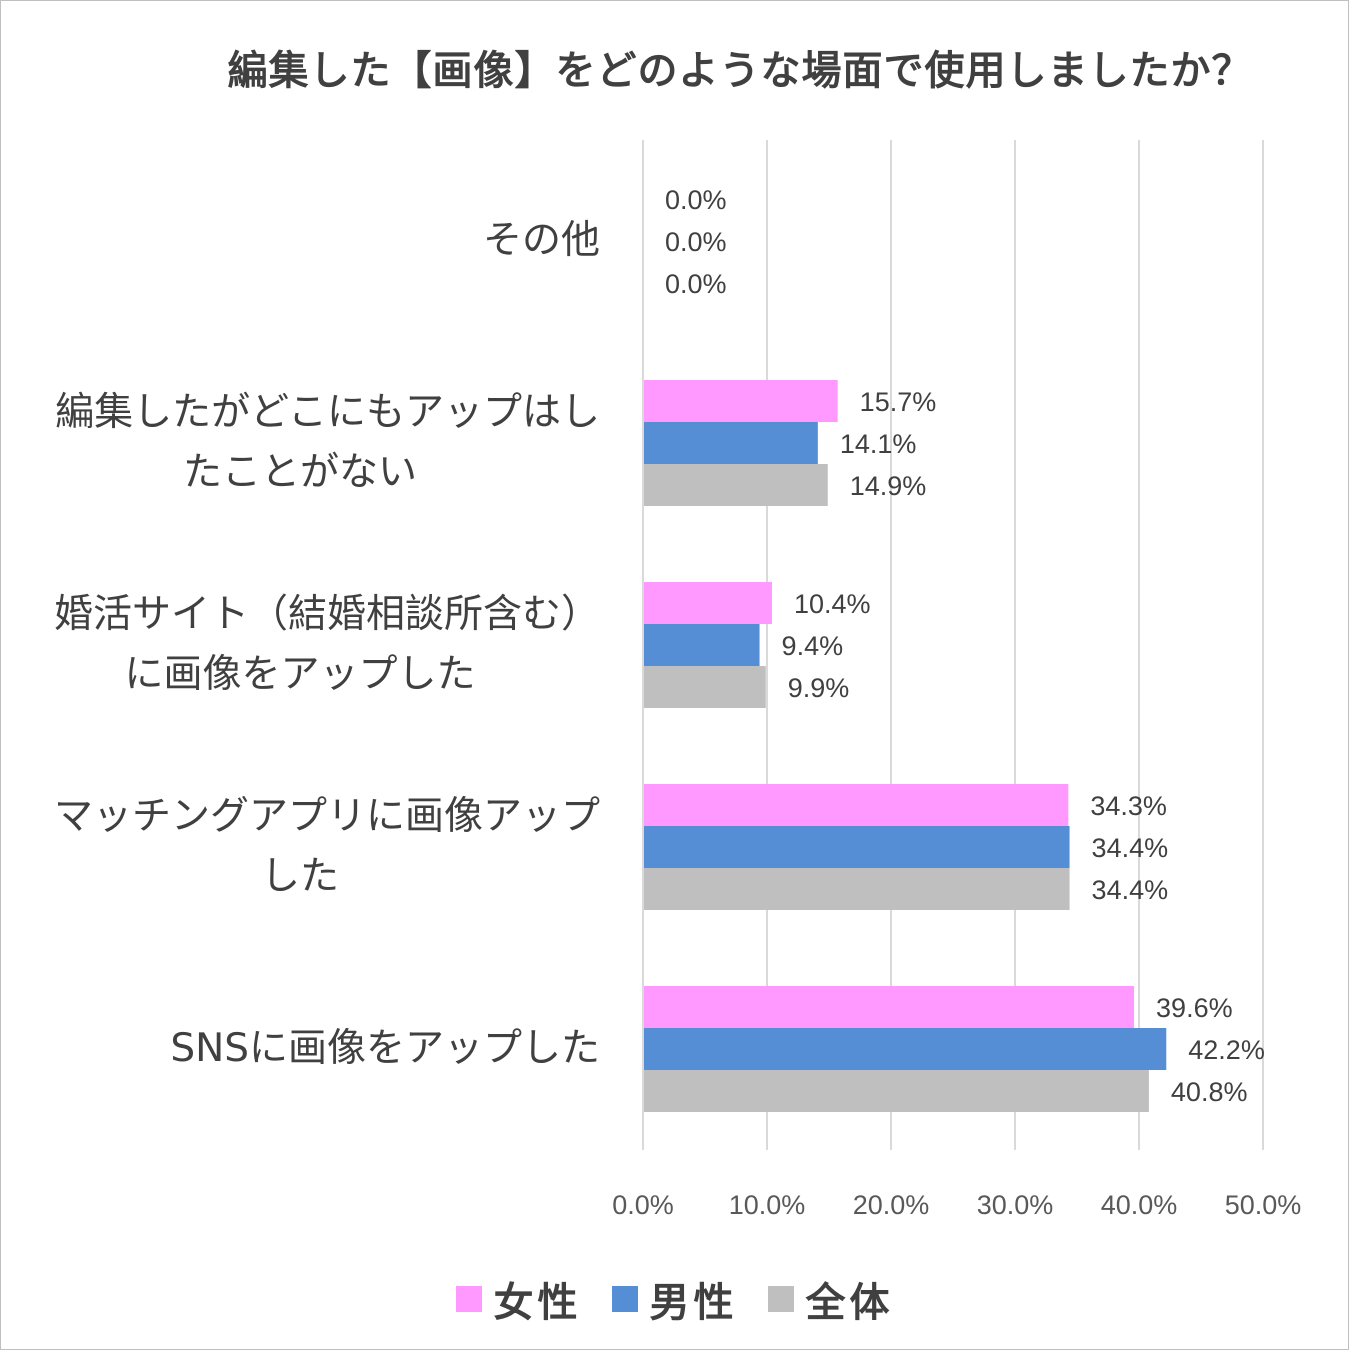 The image size is (1349, 1350). Describe the element at coordinates (898, 402) in the screenshot. I see `data-label-female: 15.7%` at that location.